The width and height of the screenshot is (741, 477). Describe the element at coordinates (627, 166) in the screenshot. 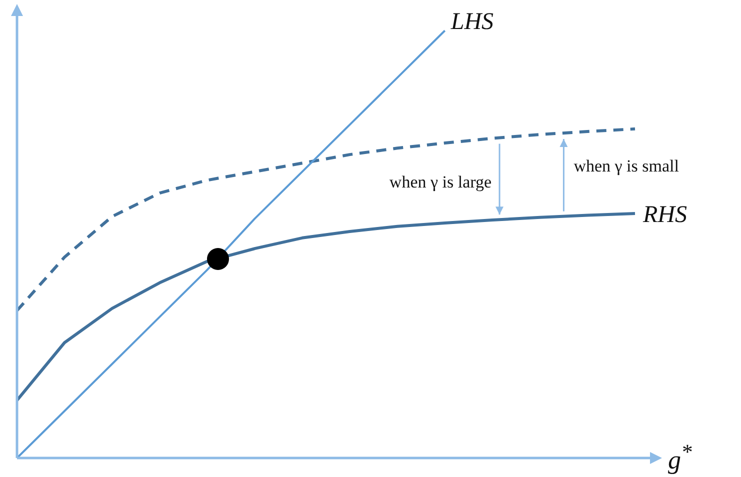

I see `annotation: when γ is small` at that location.